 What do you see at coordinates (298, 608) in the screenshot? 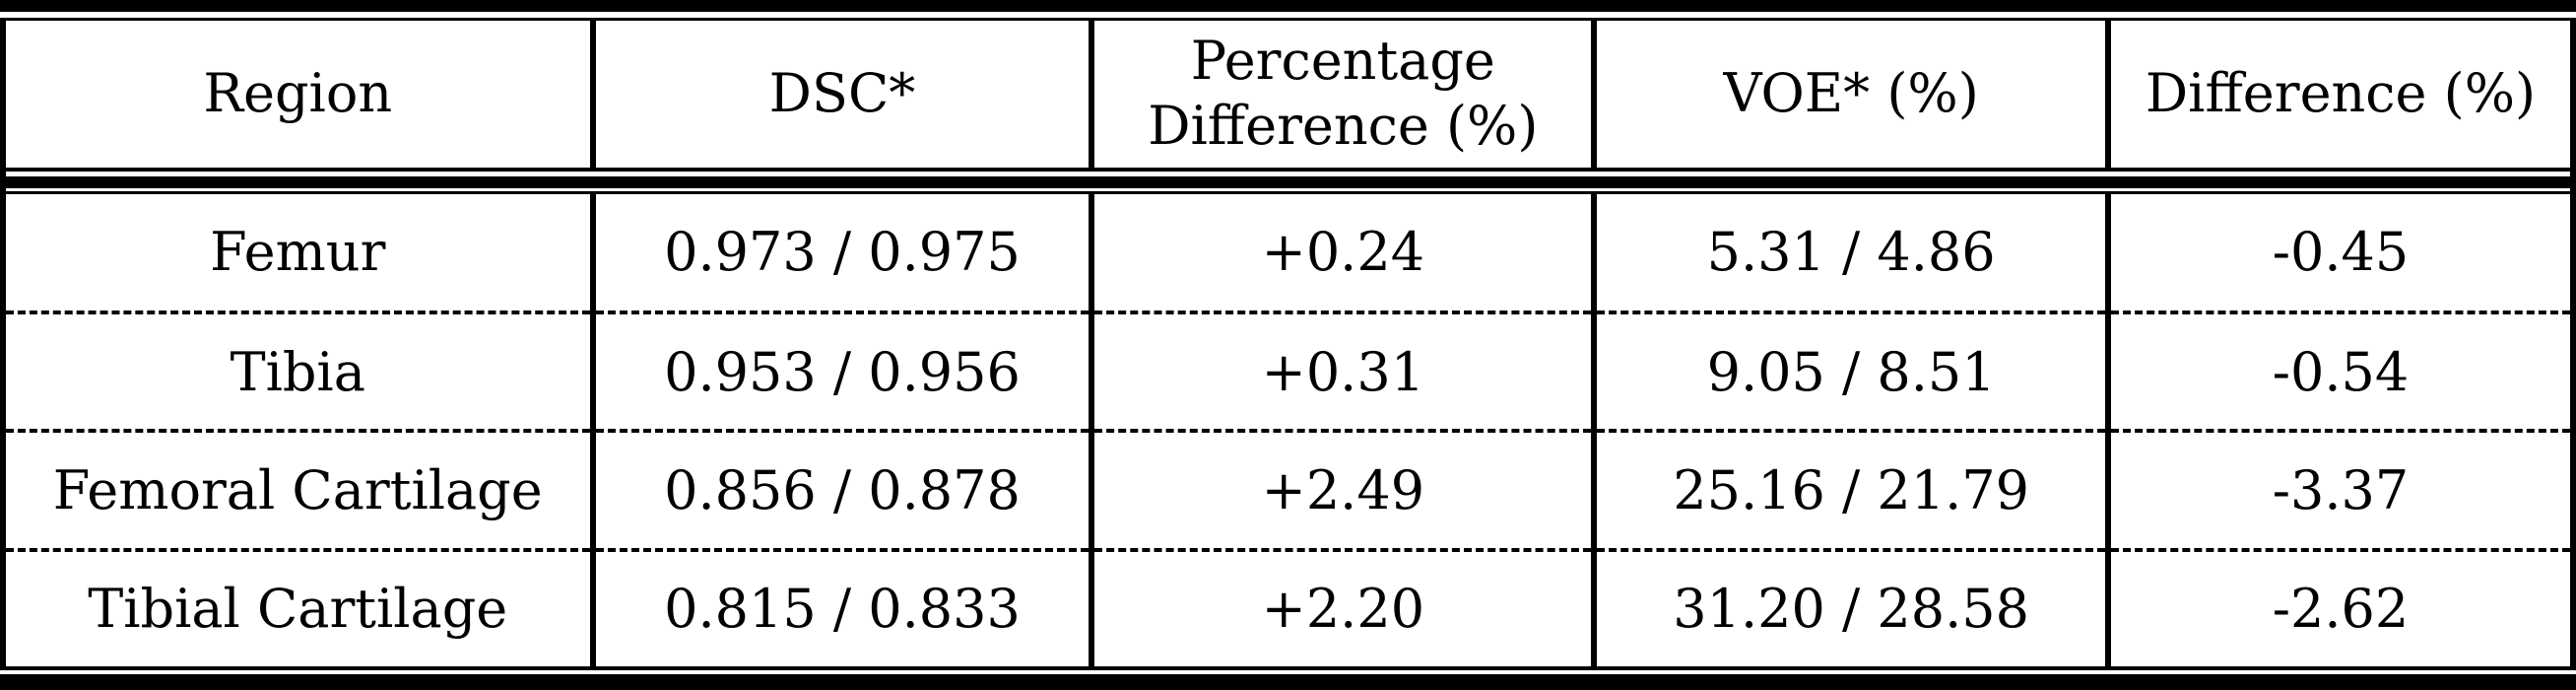
I see `region-cell: Tibial Cartilage` at bounding box center [298, 608].